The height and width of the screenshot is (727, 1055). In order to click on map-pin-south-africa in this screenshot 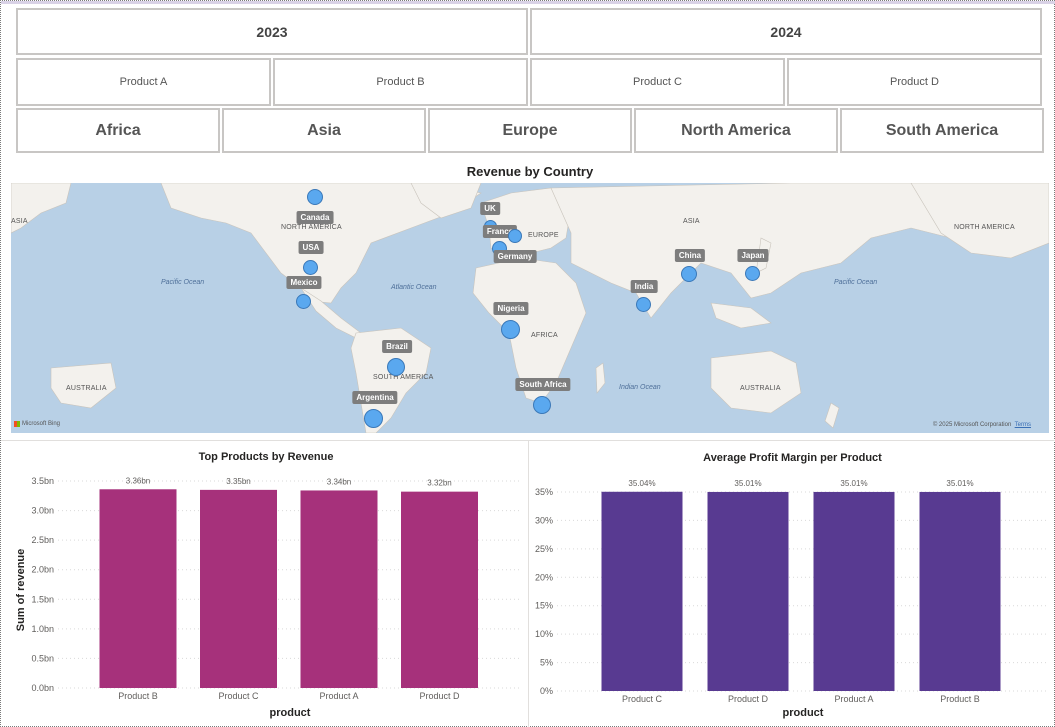, I will do `click(542, 405)`.